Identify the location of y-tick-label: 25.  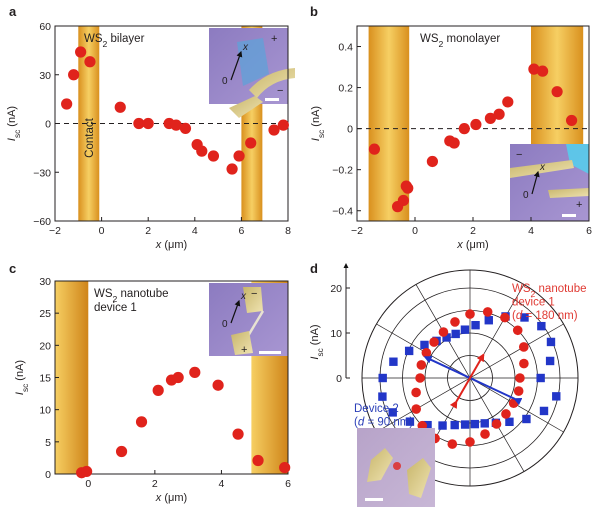
(45, 314).